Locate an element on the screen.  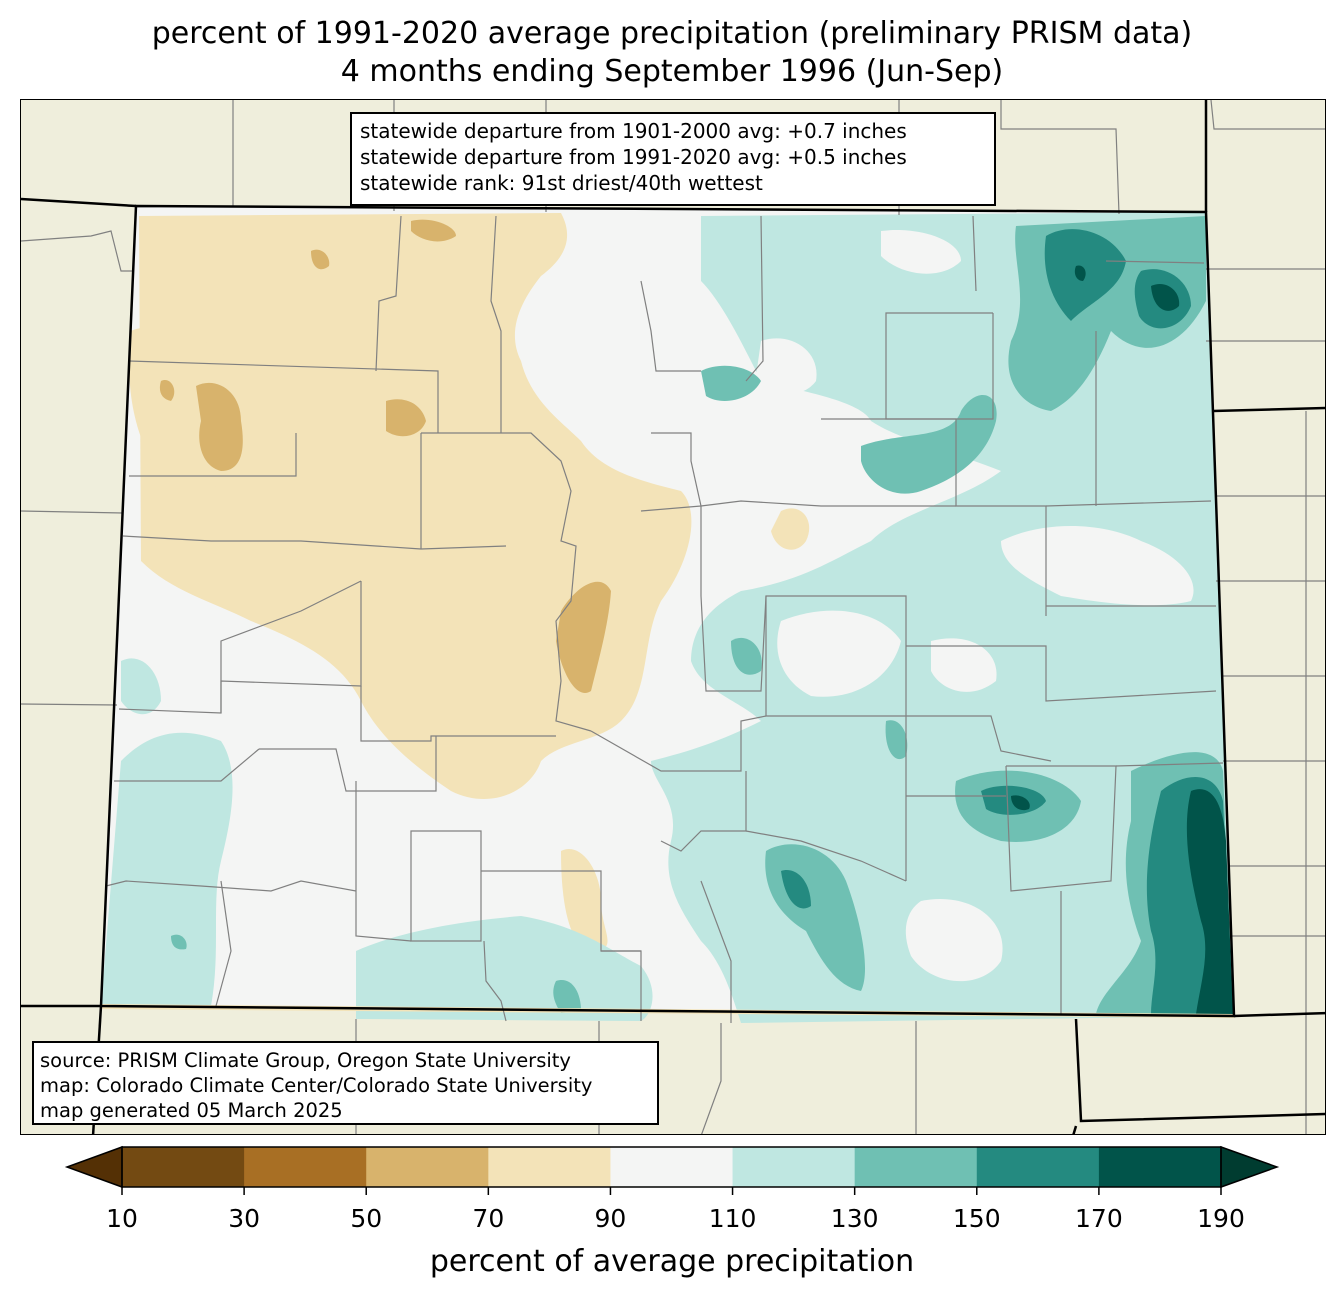
wet-extreme-northeast is located at coordinates (1165, 297).